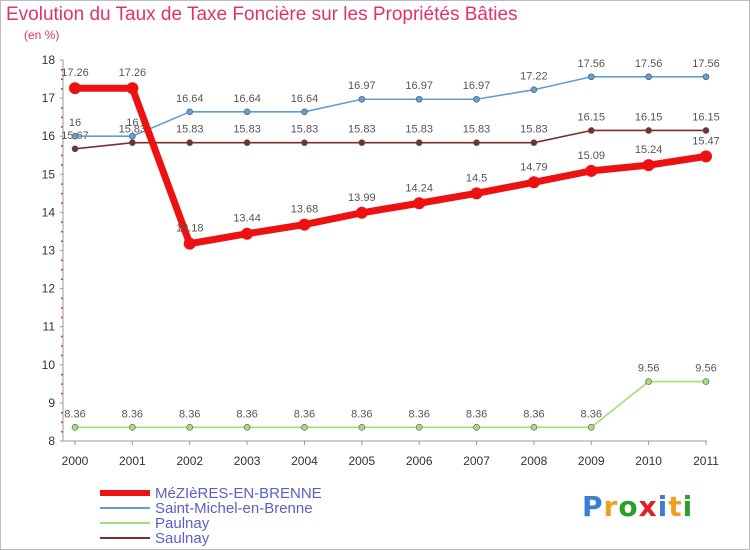 The width and height of the screenshot is (750, 550). I want to click on x-tick-label: 2006, so click(419, 461).